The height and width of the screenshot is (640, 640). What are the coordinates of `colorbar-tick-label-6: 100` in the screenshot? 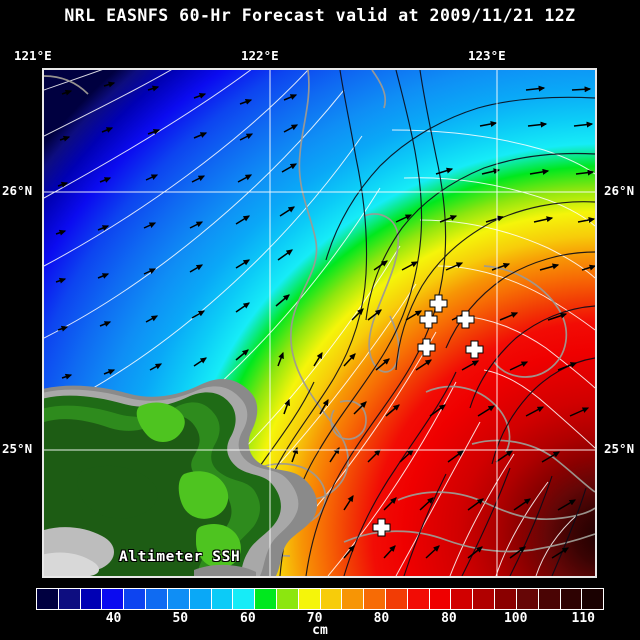 It's located at (515, 618).